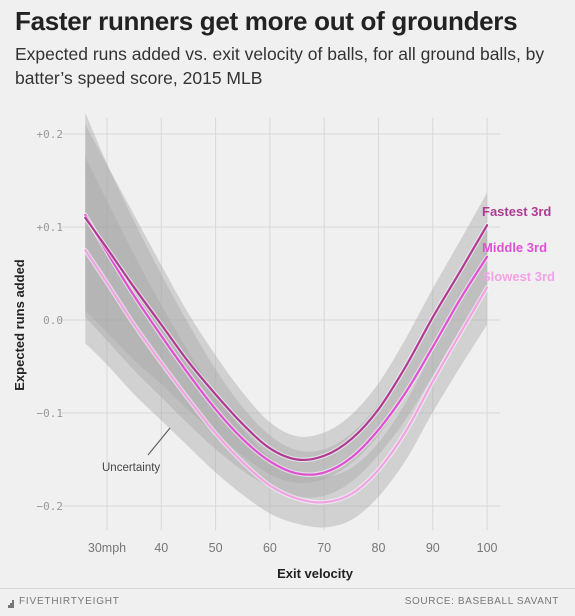  What do you see at coordinates (159, 441) in the screenshot?
I see `annotation-leader-line` at bounding box center [159, 441].